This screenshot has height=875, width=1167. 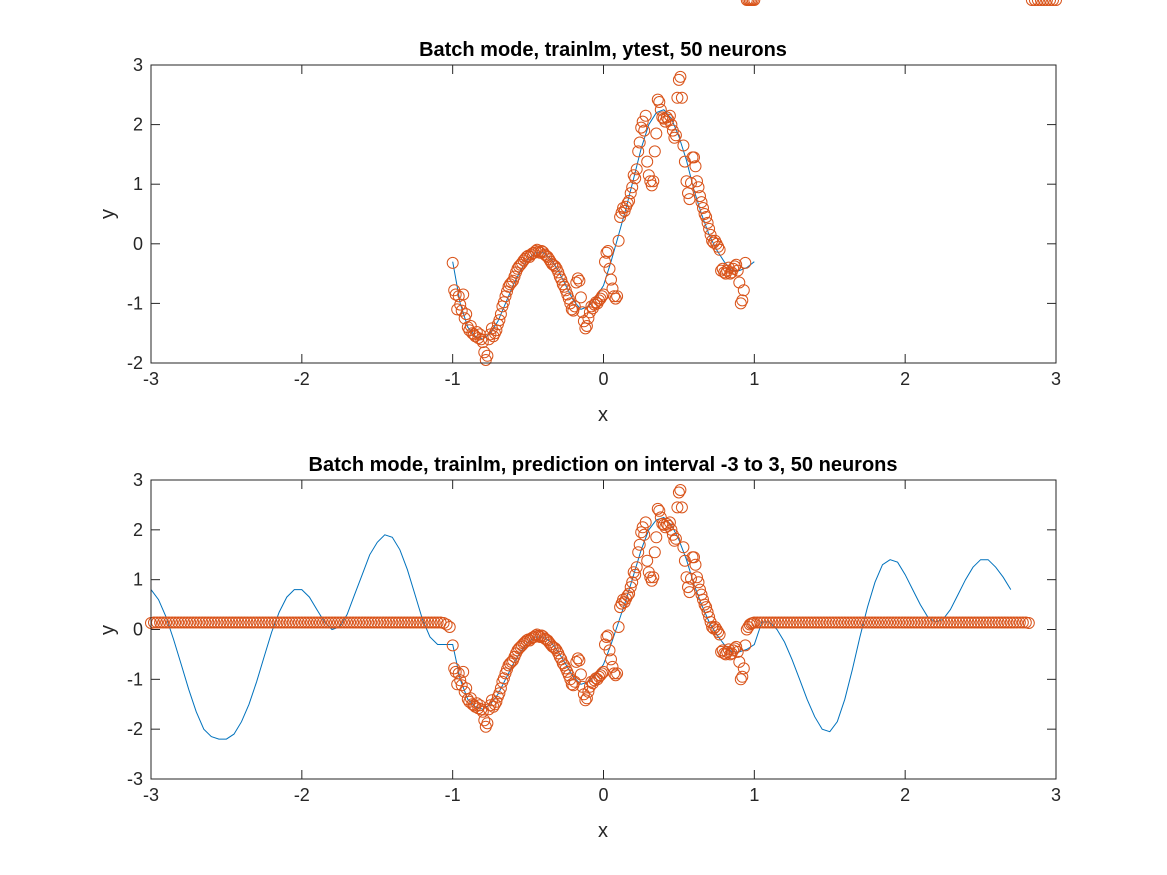 I want to click on chart-title: Batch mode, trainlm, ytest, 50 neurons, so click(x=603, y=50).